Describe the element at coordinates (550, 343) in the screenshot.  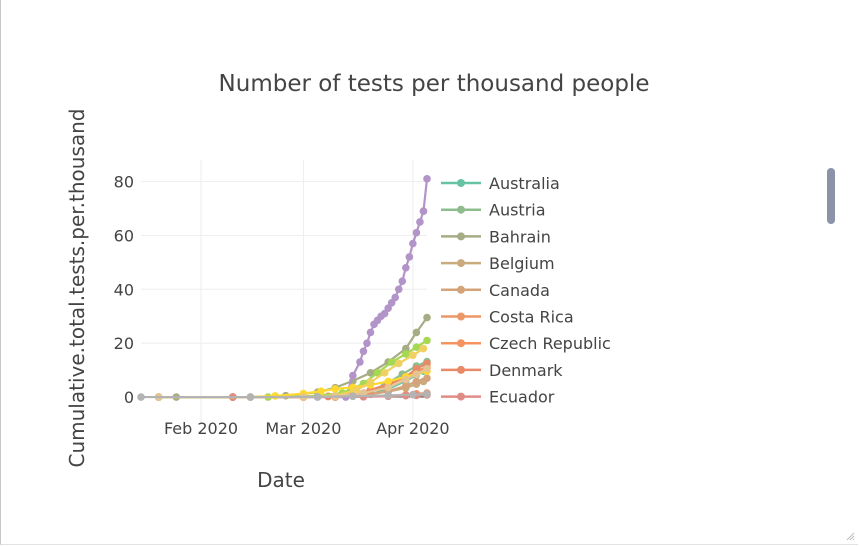
I see `legend-label: Czech Republic` at that location.